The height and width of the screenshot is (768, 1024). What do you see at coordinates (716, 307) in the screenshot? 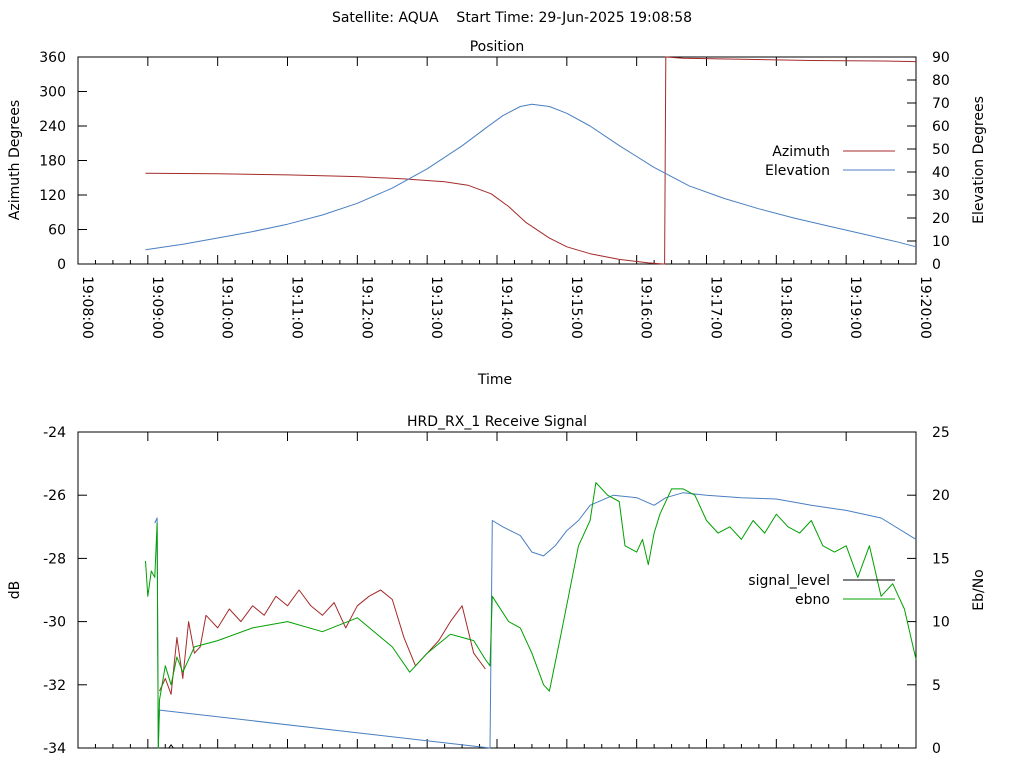
I see `x-tick-label: 19:17:00` at bounding box center [716, 307].